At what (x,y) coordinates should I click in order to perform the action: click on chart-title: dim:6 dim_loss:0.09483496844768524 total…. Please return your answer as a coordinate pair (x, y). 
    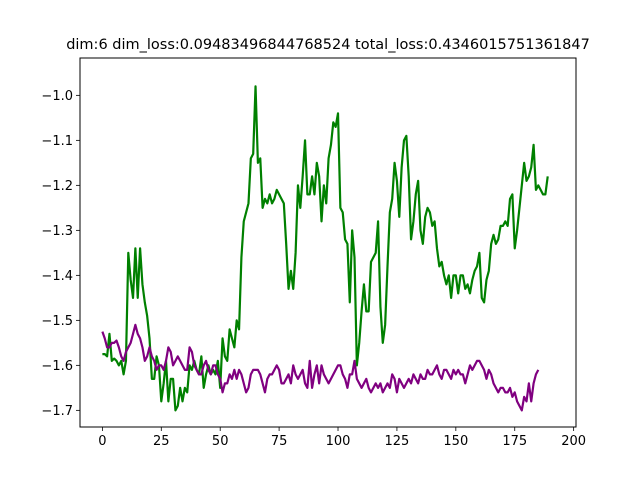
    Looking at the image, I should click on (328, 45).